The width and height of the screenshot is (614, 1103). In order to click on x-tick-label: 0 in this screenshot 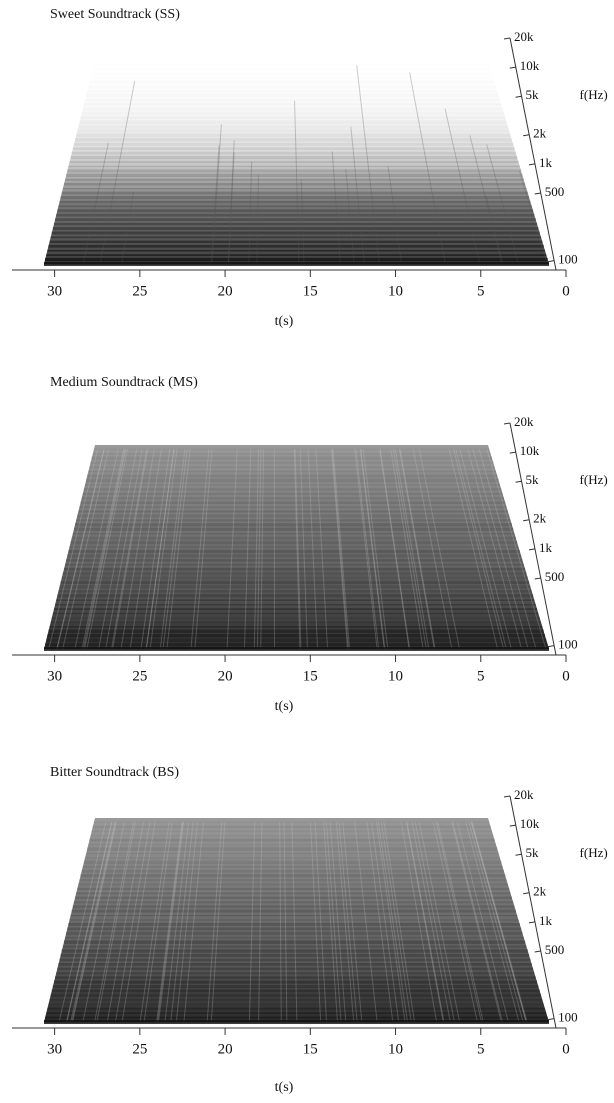, I will do `click(566, 676)`.